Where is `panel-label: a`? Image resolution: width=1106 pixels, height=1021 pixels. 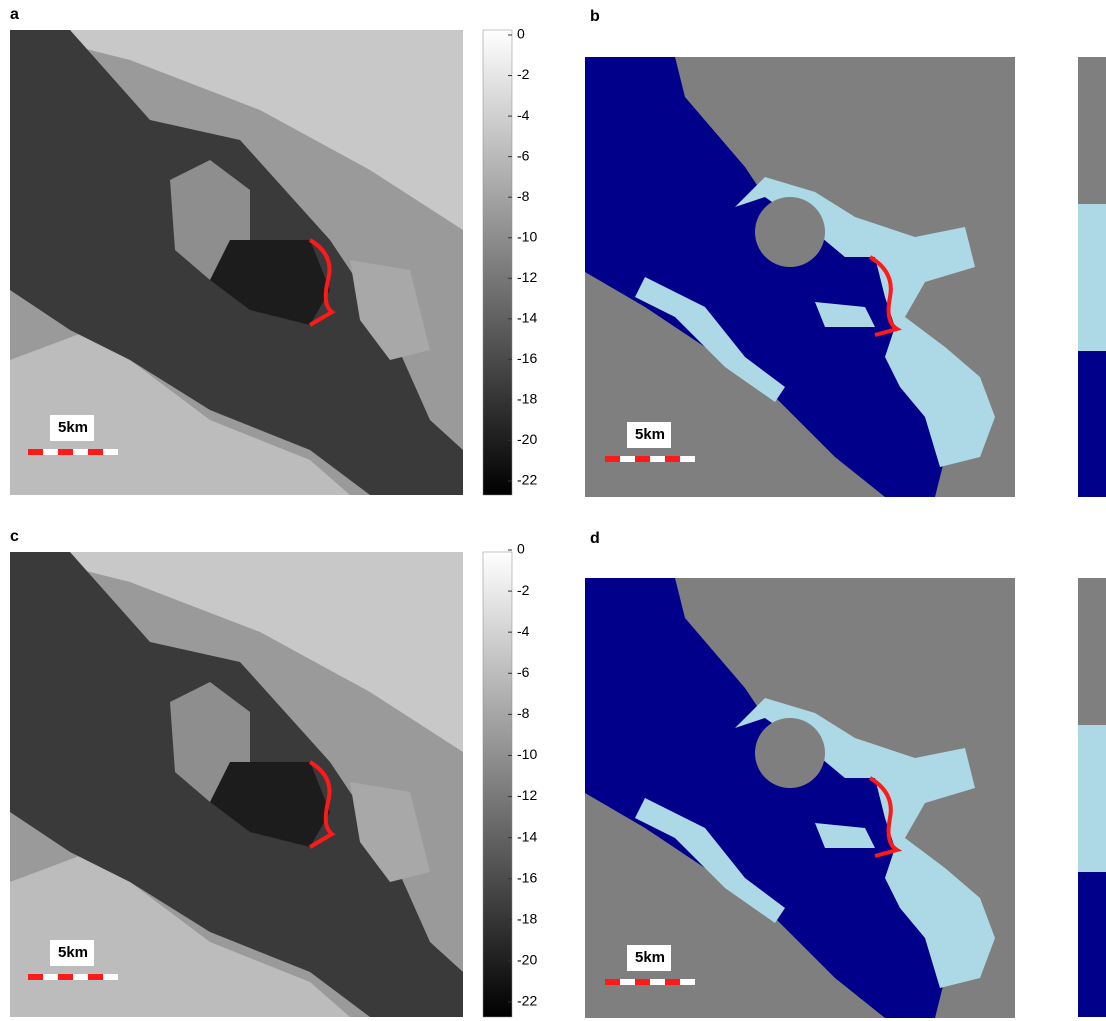 panel-label: a is located at coordinates (14, 14).